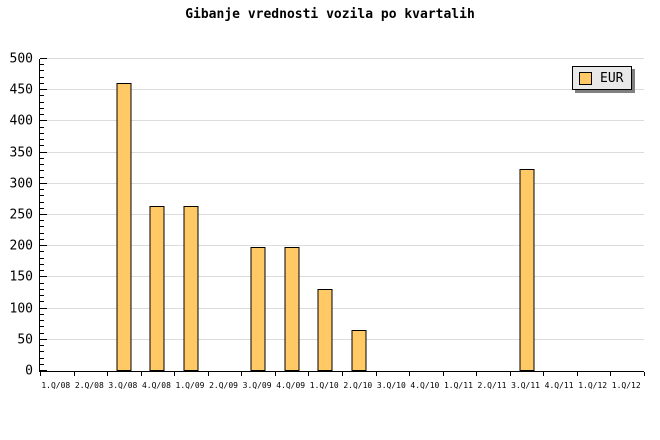  I want to click on x-axis-label: 2.Q/09, so click(223, 385).